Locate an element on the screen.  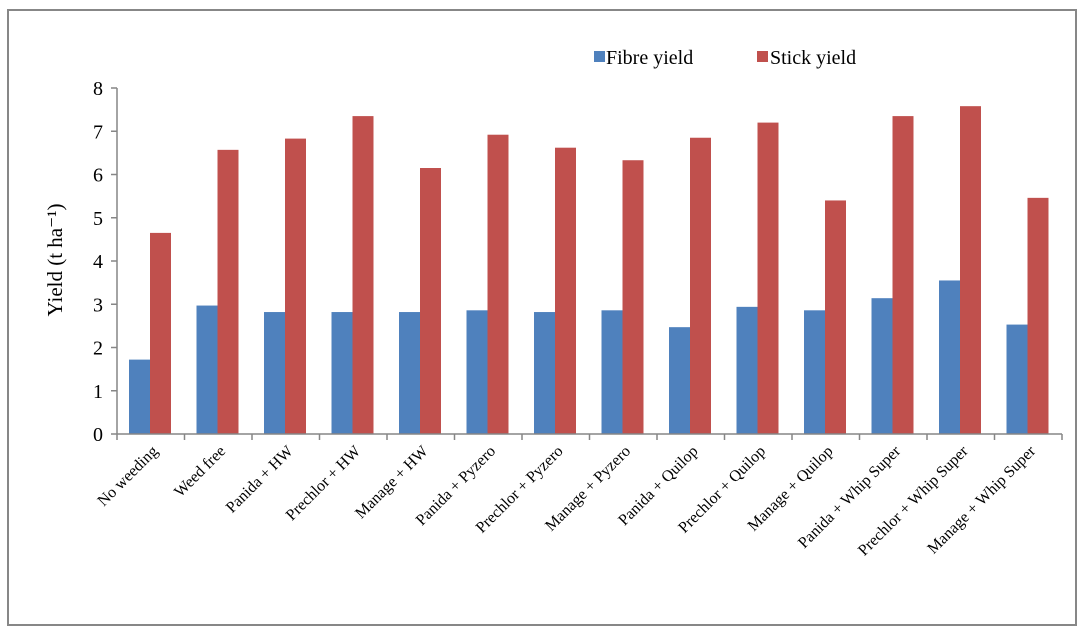
legend-swatch-stick-yield is located at coordinates (762, 56).